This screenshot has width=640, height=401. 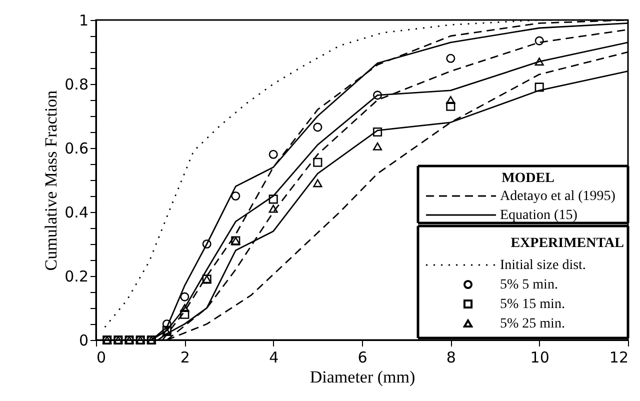 What do you see at coordinates (76, 85) in the screenshot?
I see `y-tick-label: 0.8` at bounding box center [76, 85].